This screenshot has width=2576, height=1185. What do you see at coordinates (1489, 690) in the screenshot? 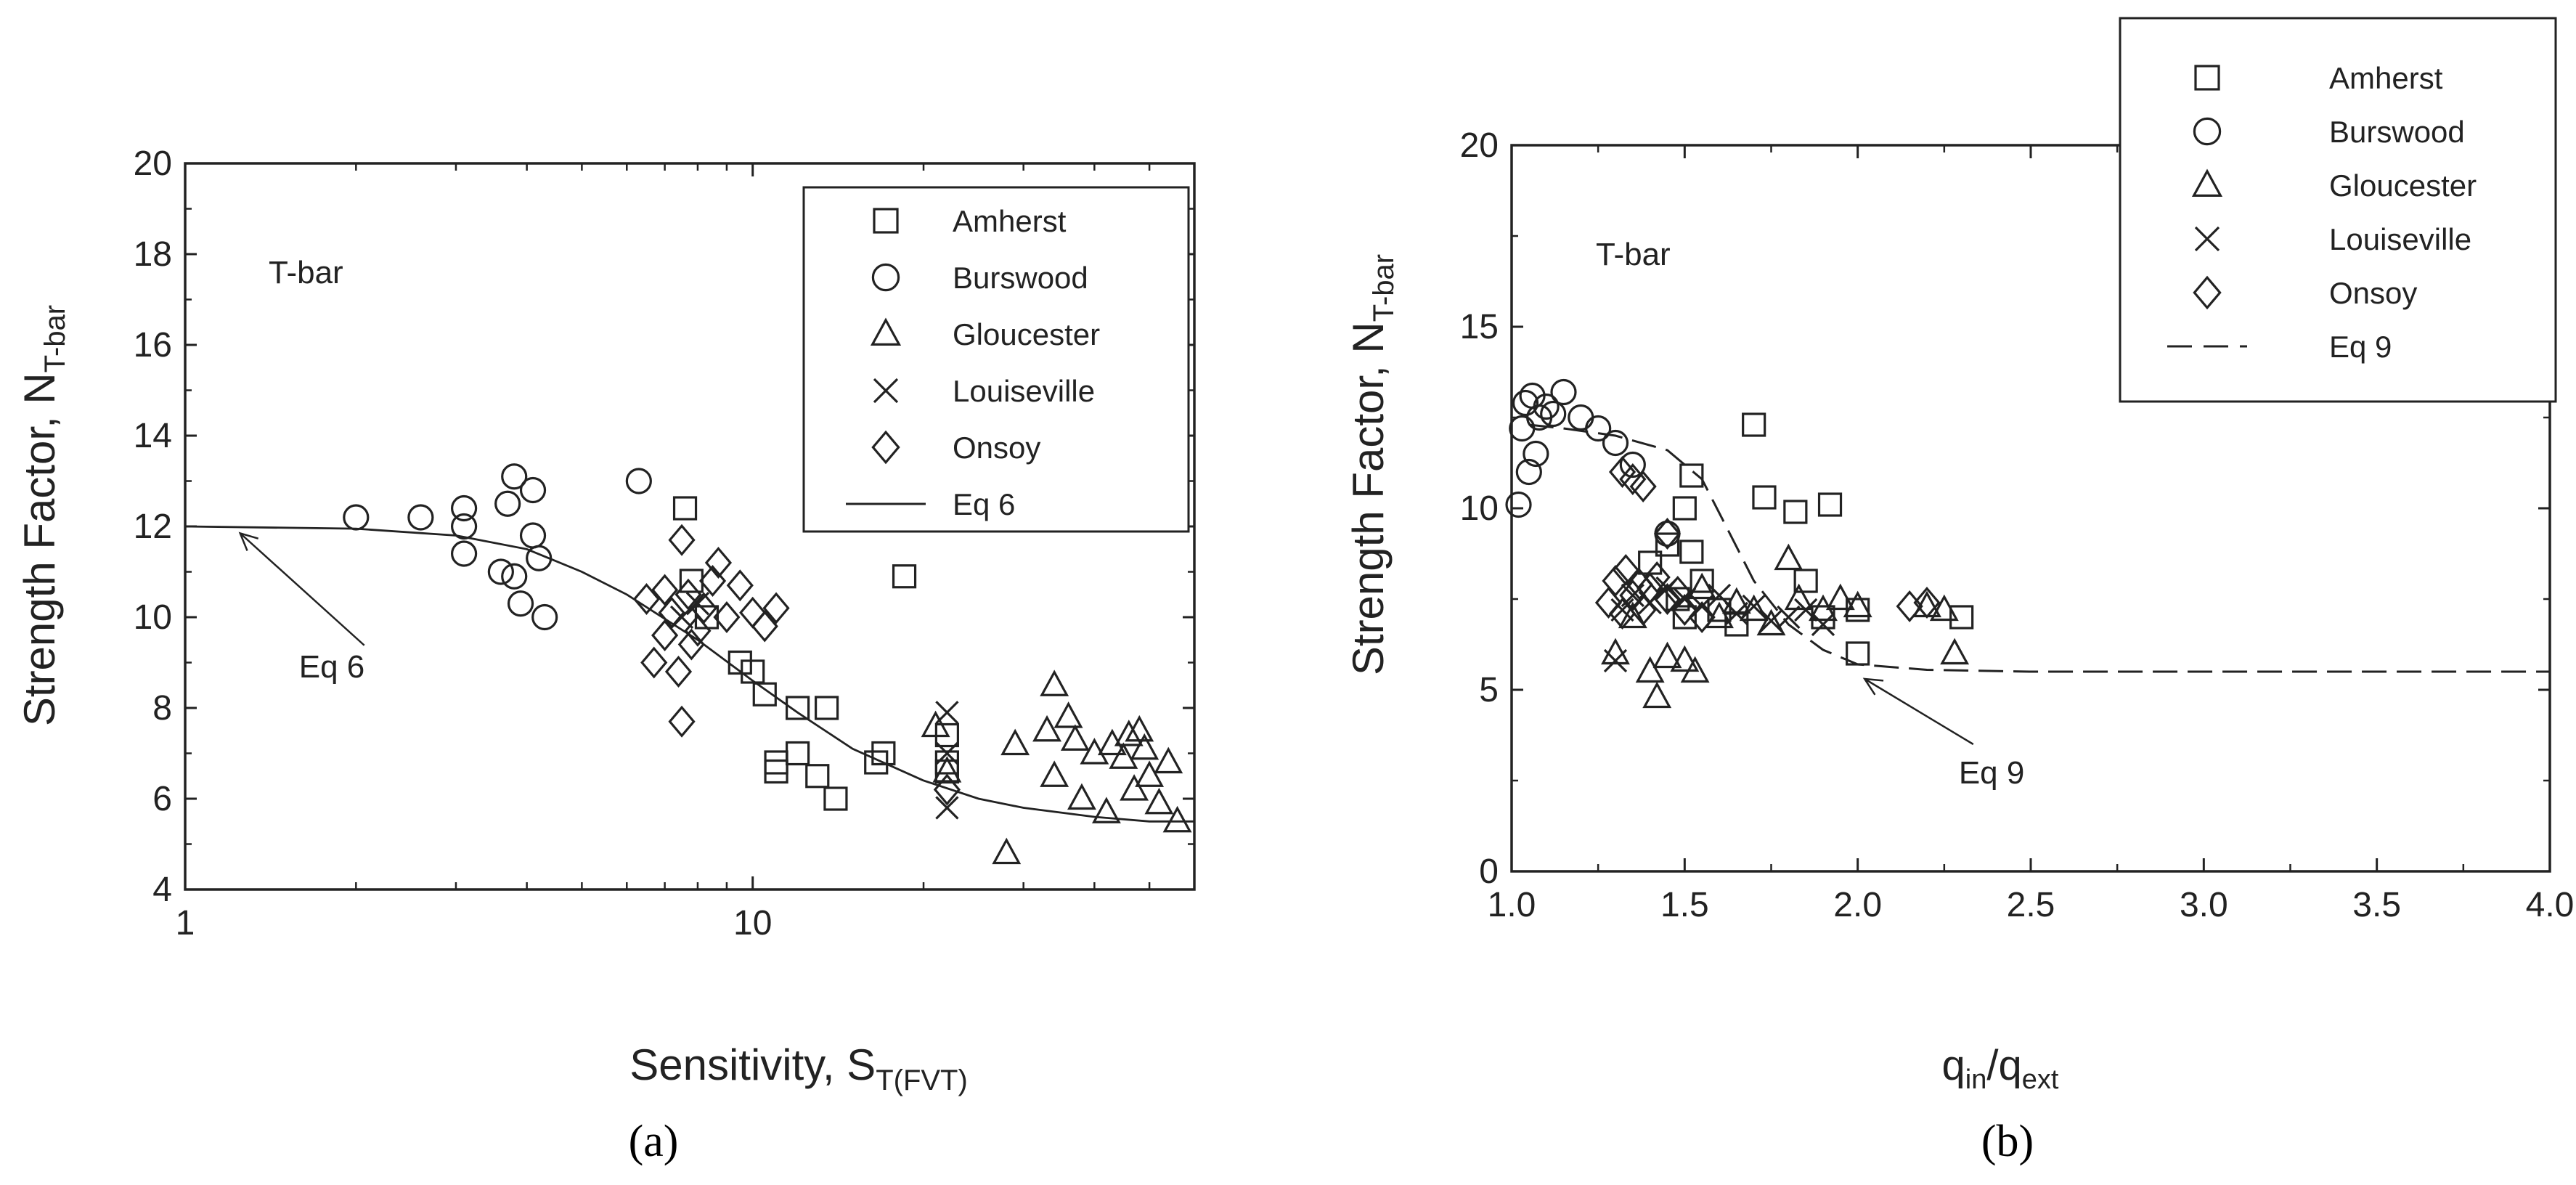
I see `y-tick-label: 5` at bounding box center [1489, 690].